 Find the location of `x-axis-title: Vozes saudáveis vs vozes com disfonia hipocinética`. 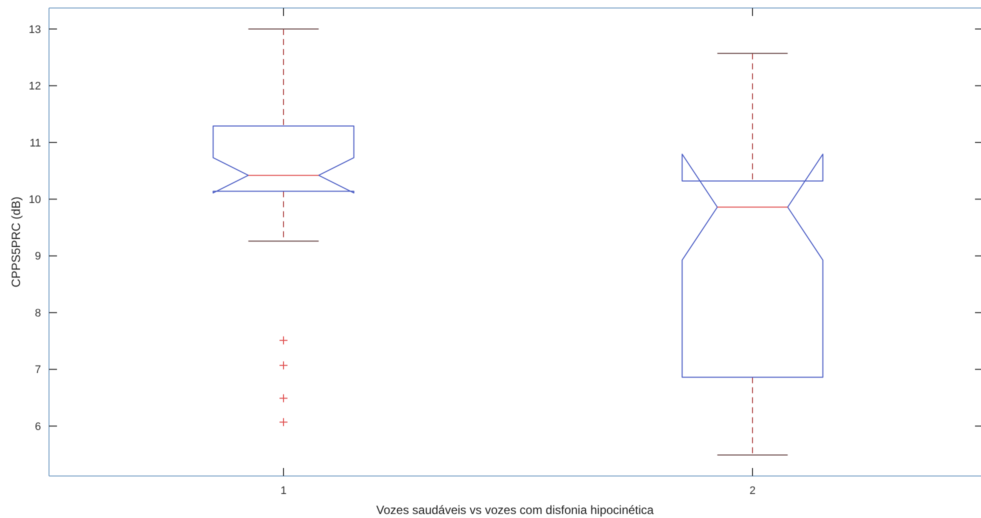

x-axis-title: Vozes saudáveis vs vozes com disfonia hipocinética is located at coordinates (515, 510).